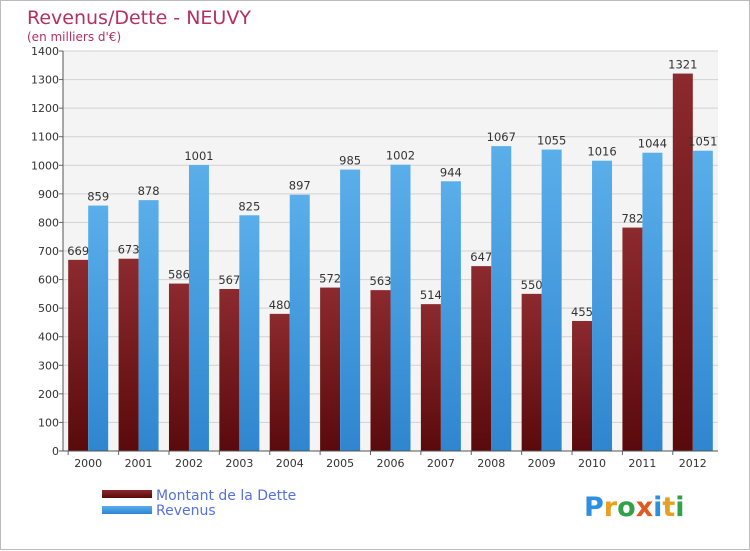  Describe the element at coordinates (48, 422) in the screenshot. I see `y-tick-100: 100` at that location.